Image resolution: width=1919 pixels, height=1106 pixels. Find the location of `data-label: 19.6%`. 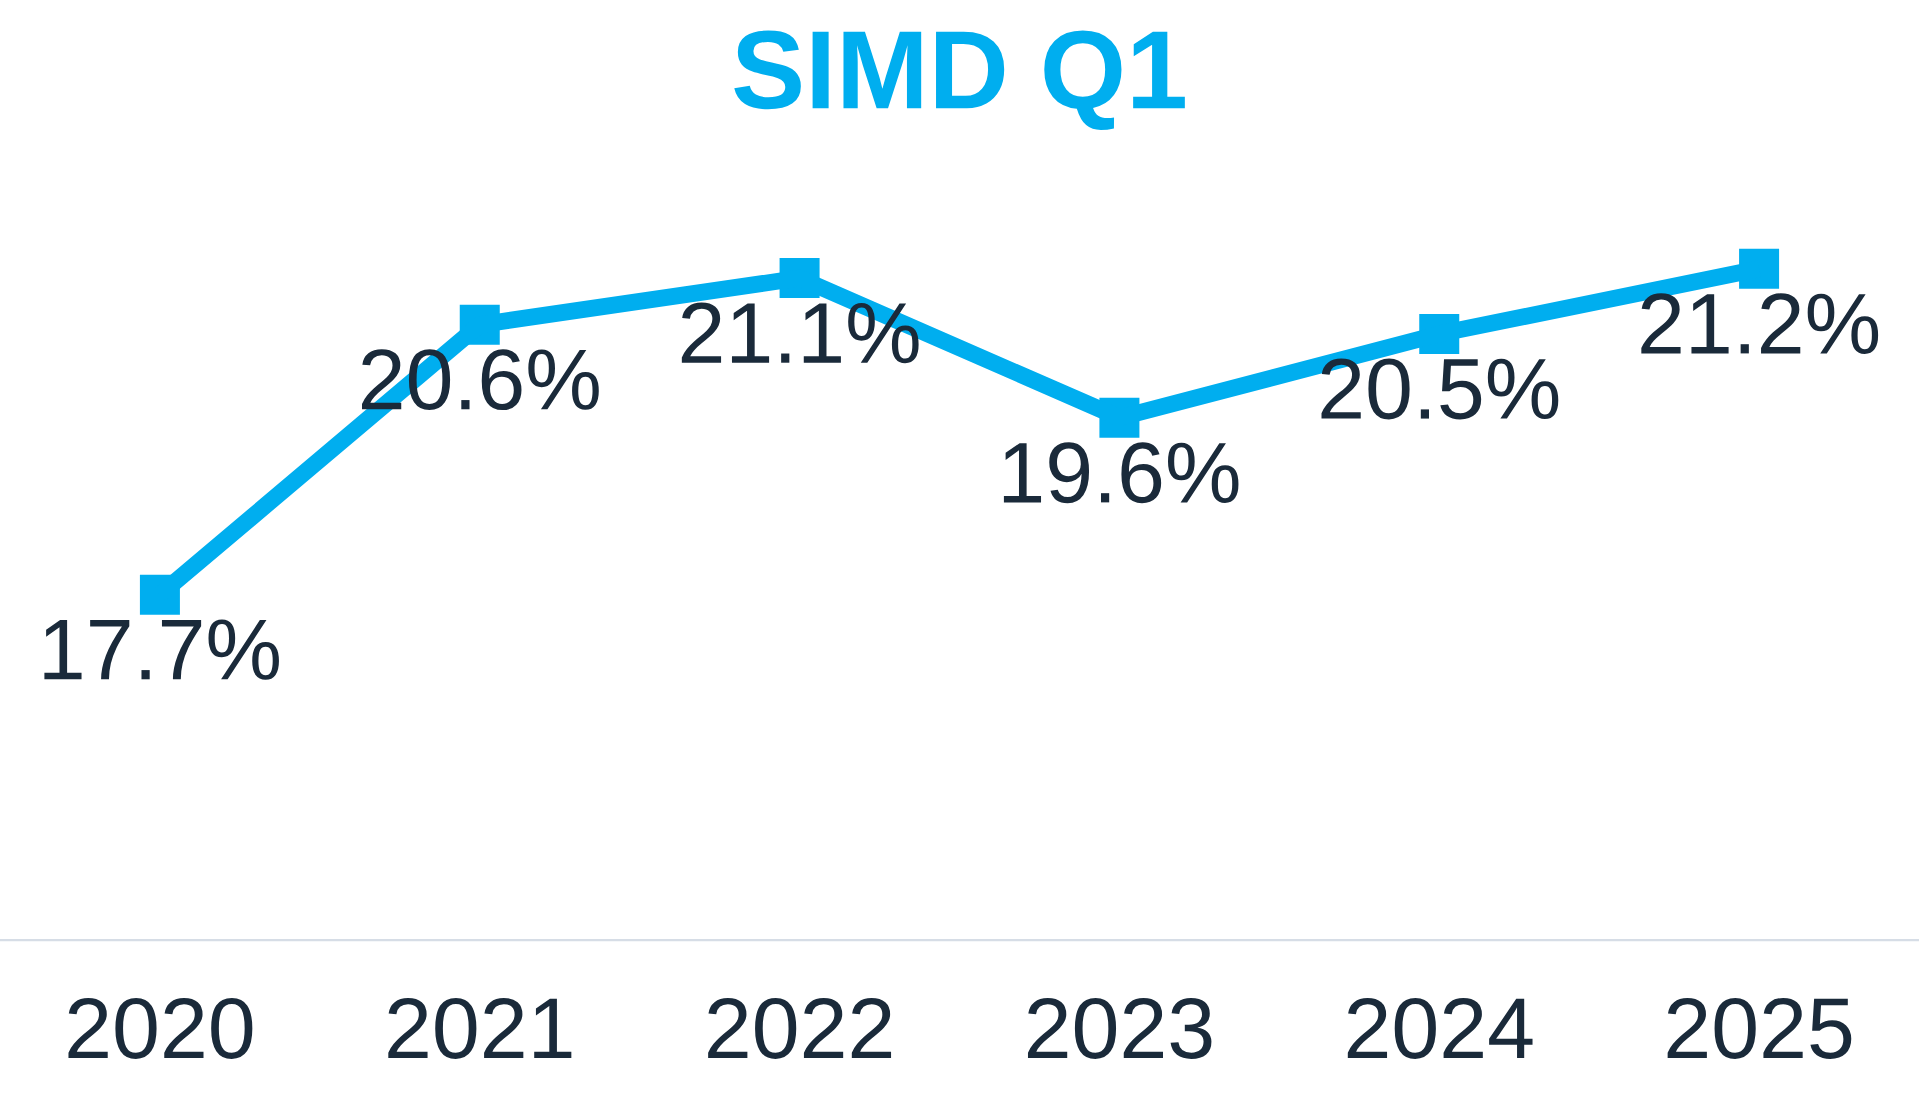

data-label: 19.6% is located at coordinates (1121, 473).